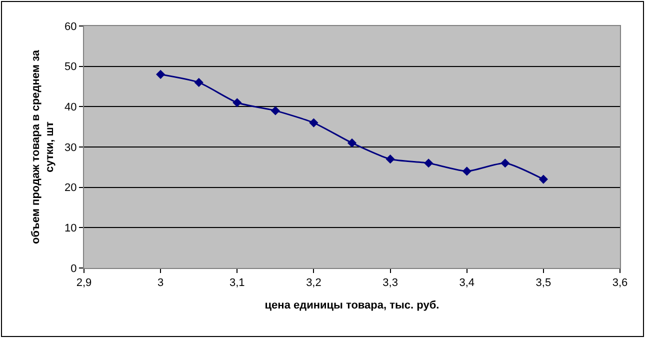 The image size is (645, 338). What do you see at coordinates (70, 67) in the screenshot?
I see `y-tick-label: 50` at bounding box center [70, 67].